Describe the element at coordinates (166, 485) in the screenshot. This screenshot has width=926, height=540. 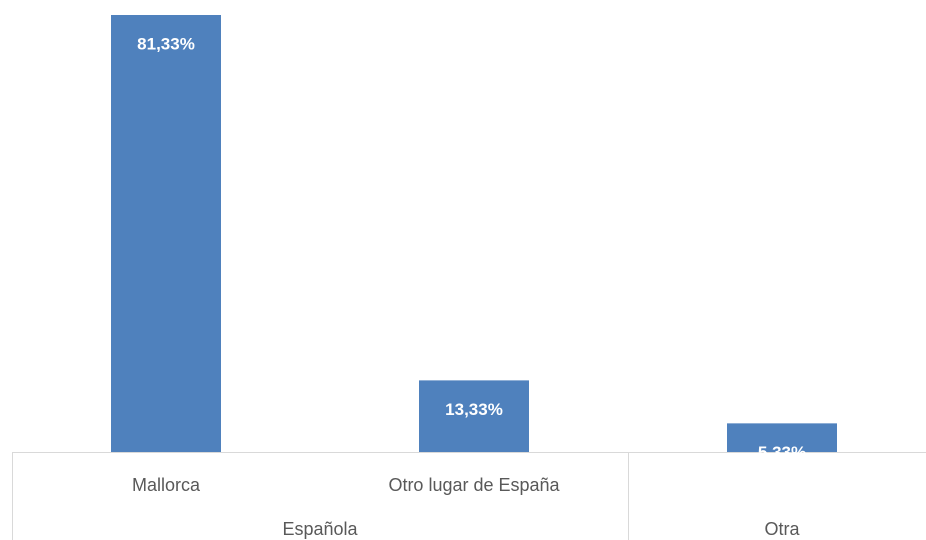
I see `x-tick-label: Mallorca` at that location.